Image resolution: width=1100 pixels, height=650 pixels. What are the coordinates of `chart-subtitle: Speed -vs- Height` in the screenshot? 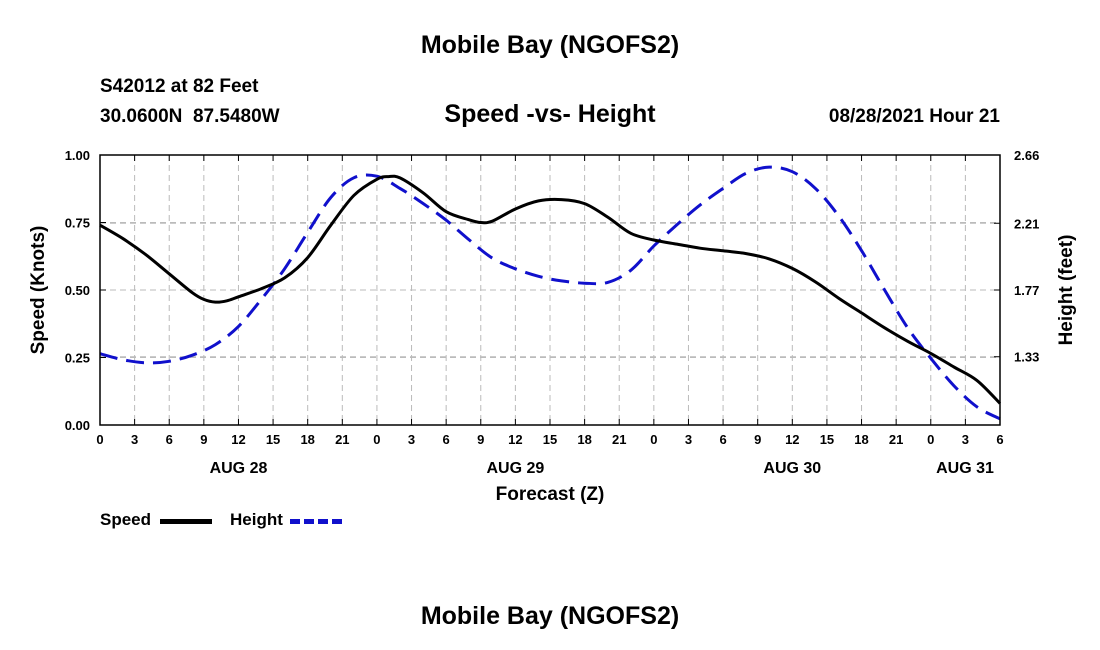 It's located at (550, 114).